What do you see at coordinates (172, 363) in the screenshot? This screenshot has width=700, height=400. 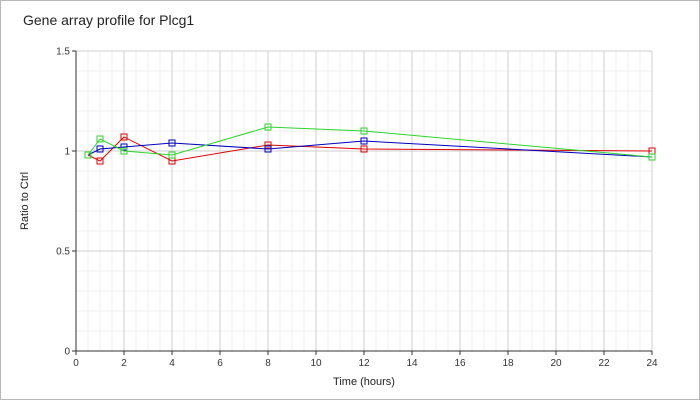 I see `x-tick-label: 4` at bounding box center [172, 363].